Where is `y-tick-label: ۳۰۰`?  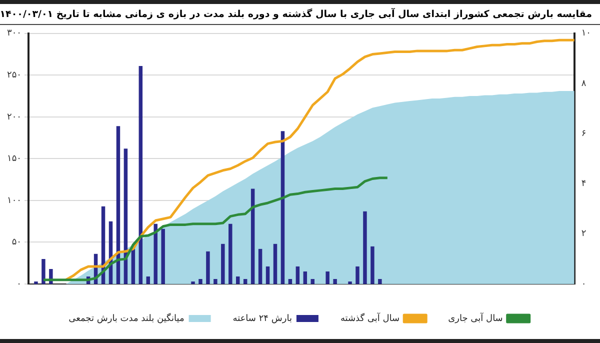 y-tick-label: ۳۰۰ is located at coordinates (14, 33).